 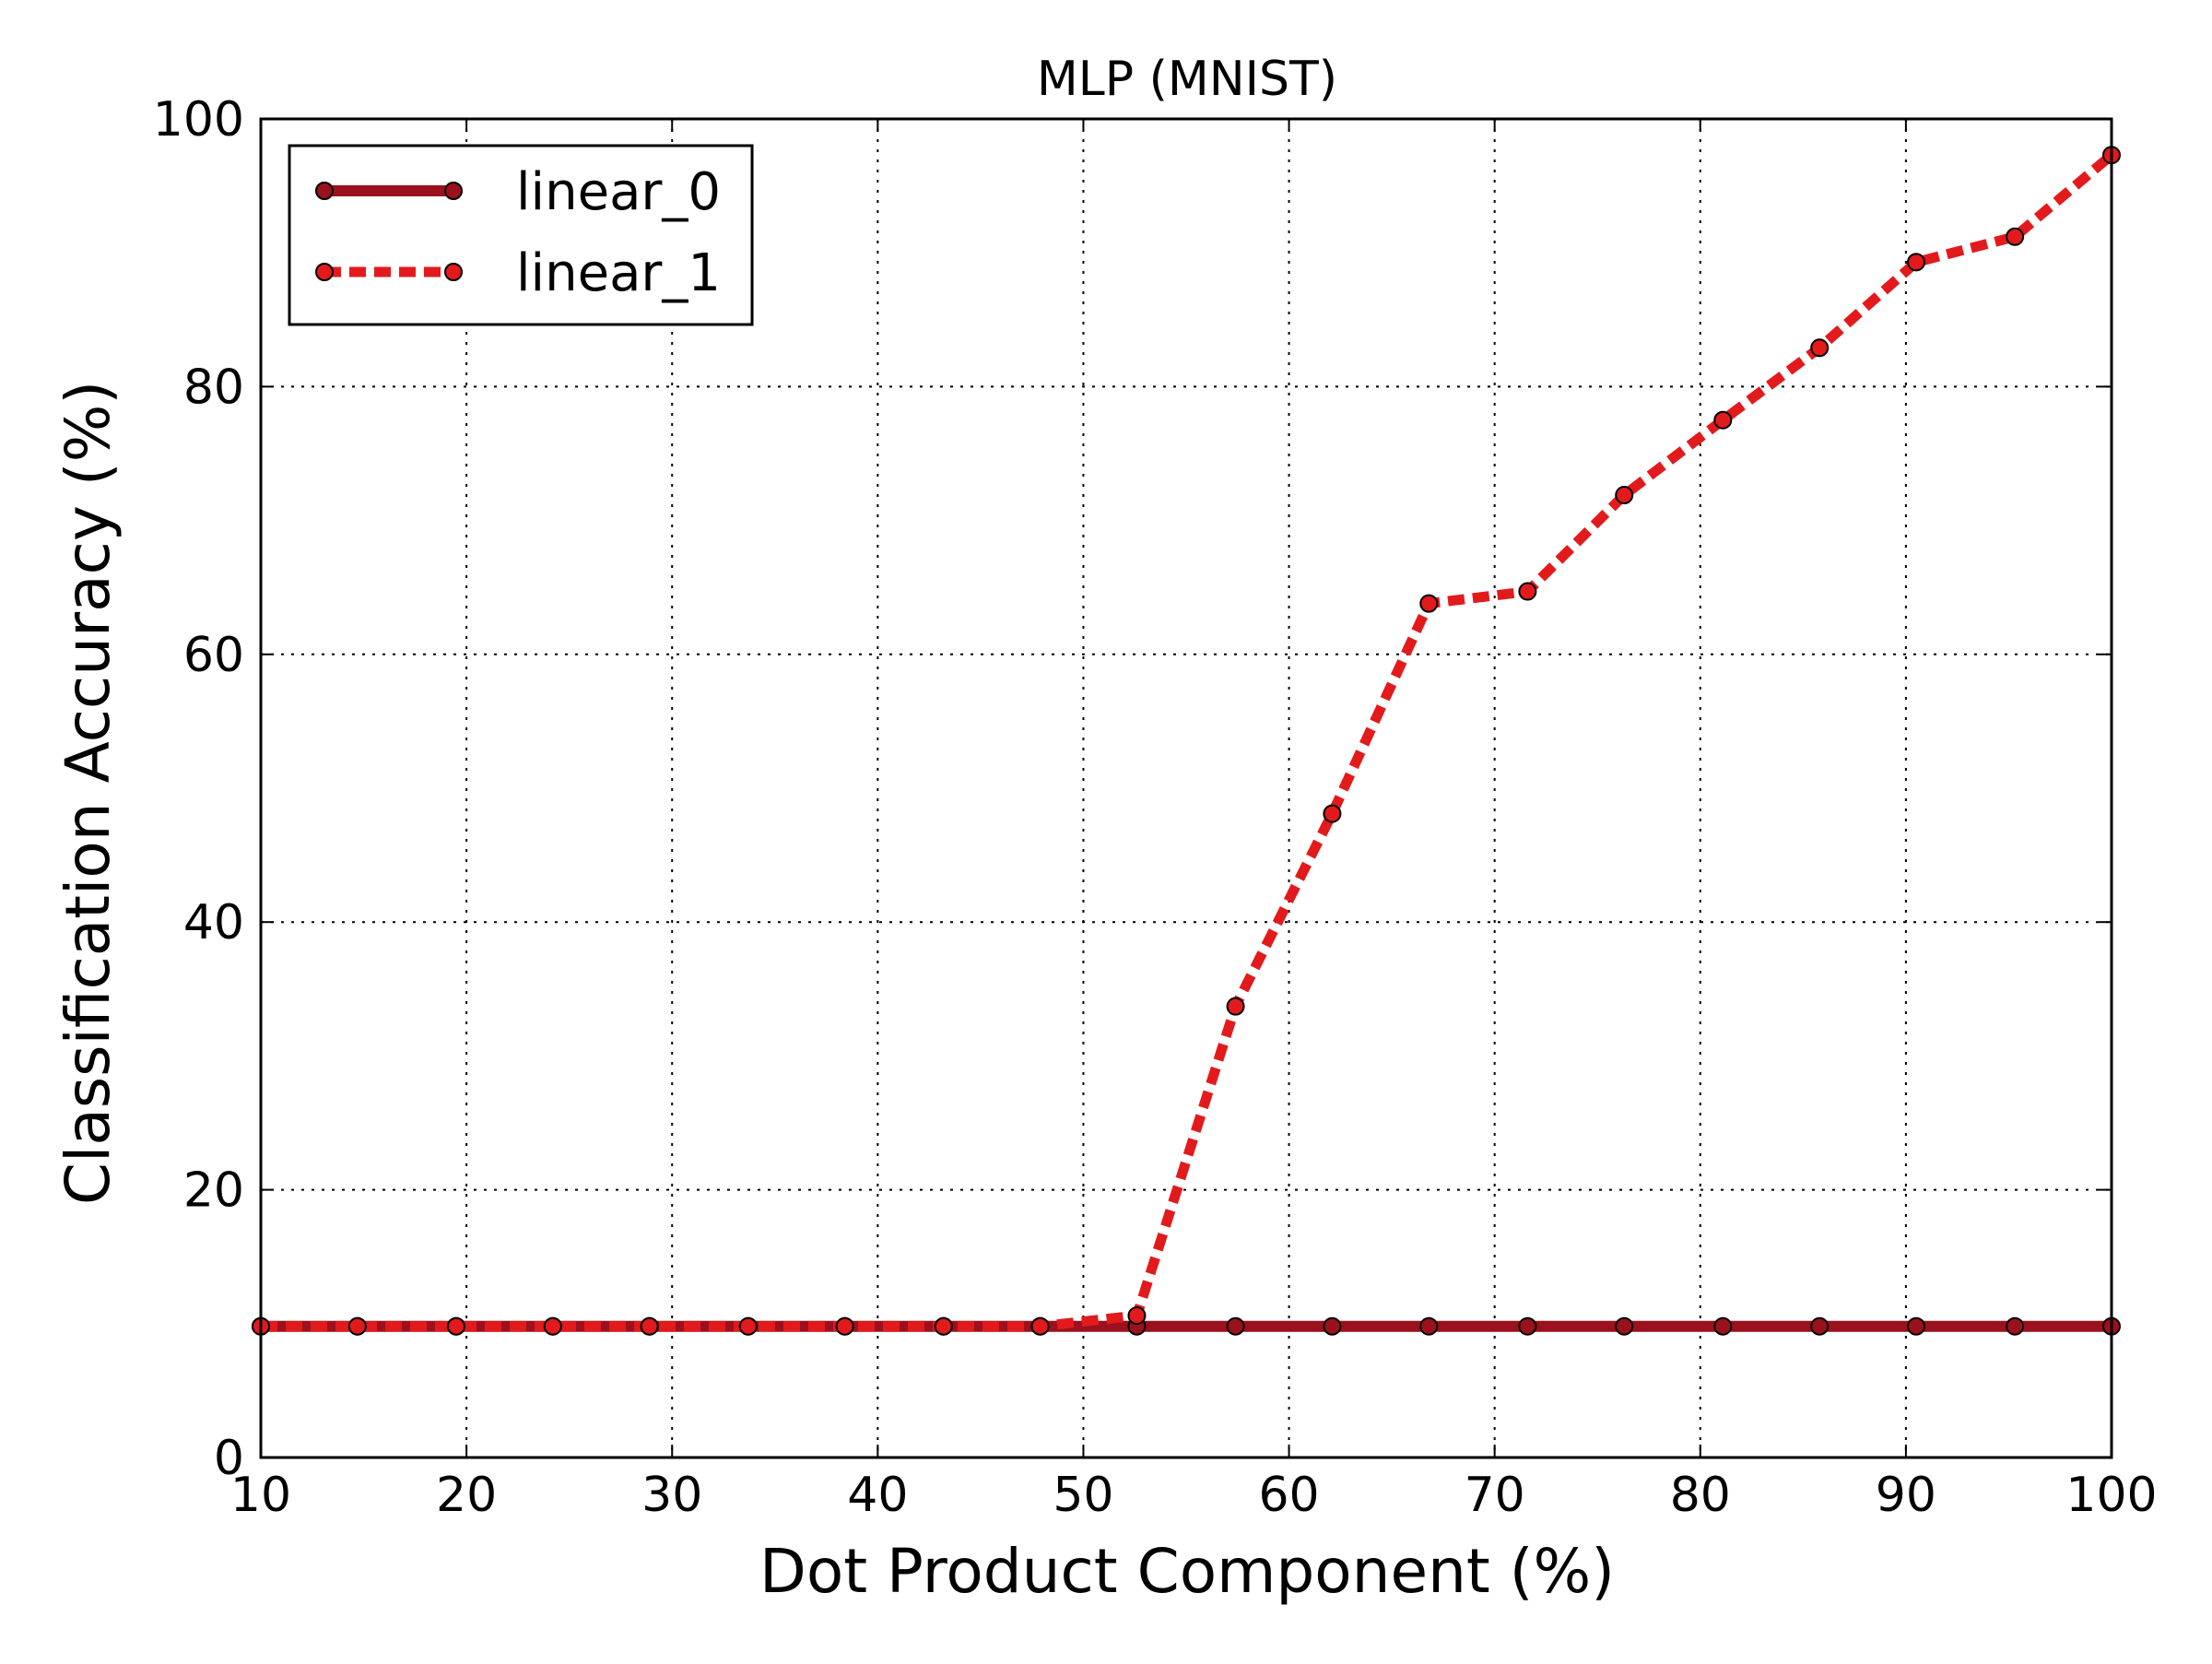 I want to click on x-tick-label: 10, so click(x=260, y=1495).